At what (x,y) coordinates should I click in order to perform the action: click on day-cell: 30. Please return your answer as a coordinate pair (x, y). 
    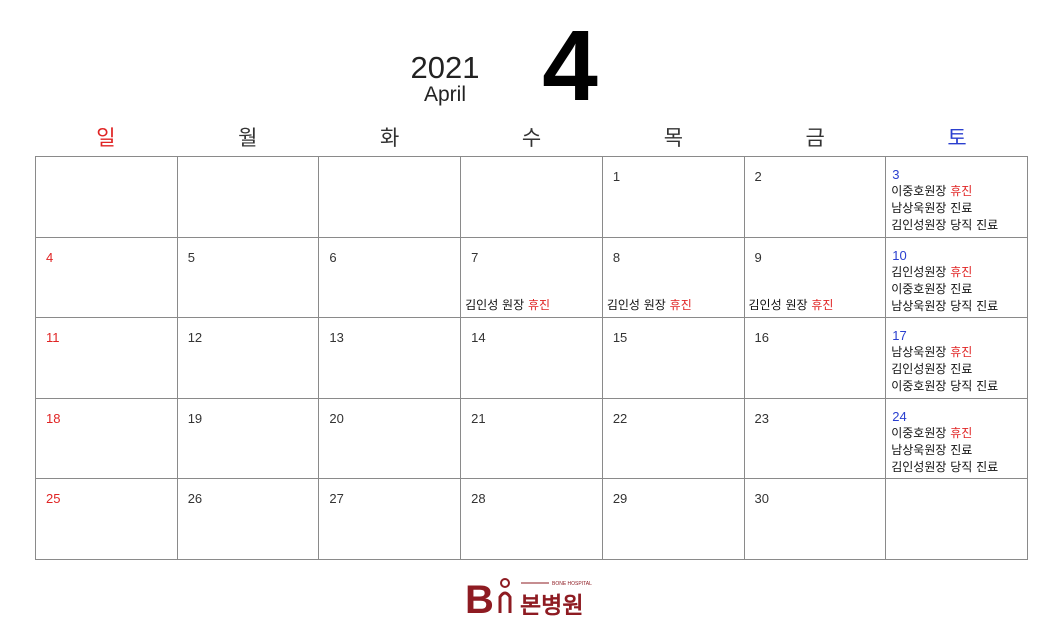
    Looking at the image, I should click on (815, 519).